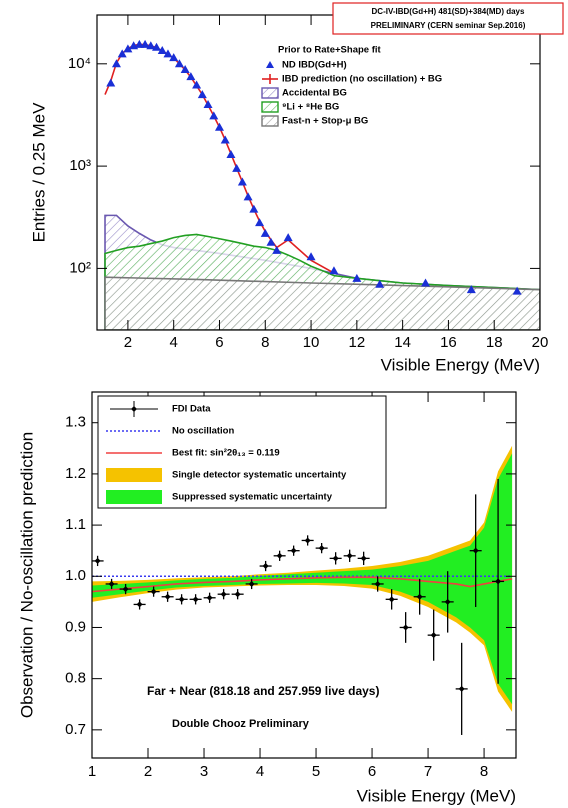  I want to click on legend-box, so click(242, 452).